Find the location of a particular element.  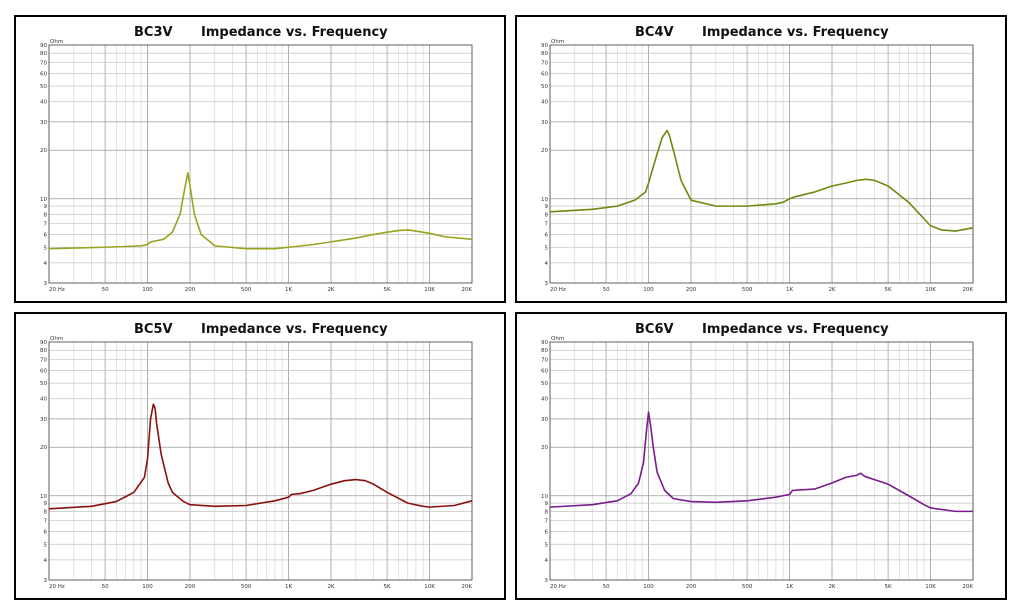

y-tick-label: 90 is located at coordinates (43, 343).